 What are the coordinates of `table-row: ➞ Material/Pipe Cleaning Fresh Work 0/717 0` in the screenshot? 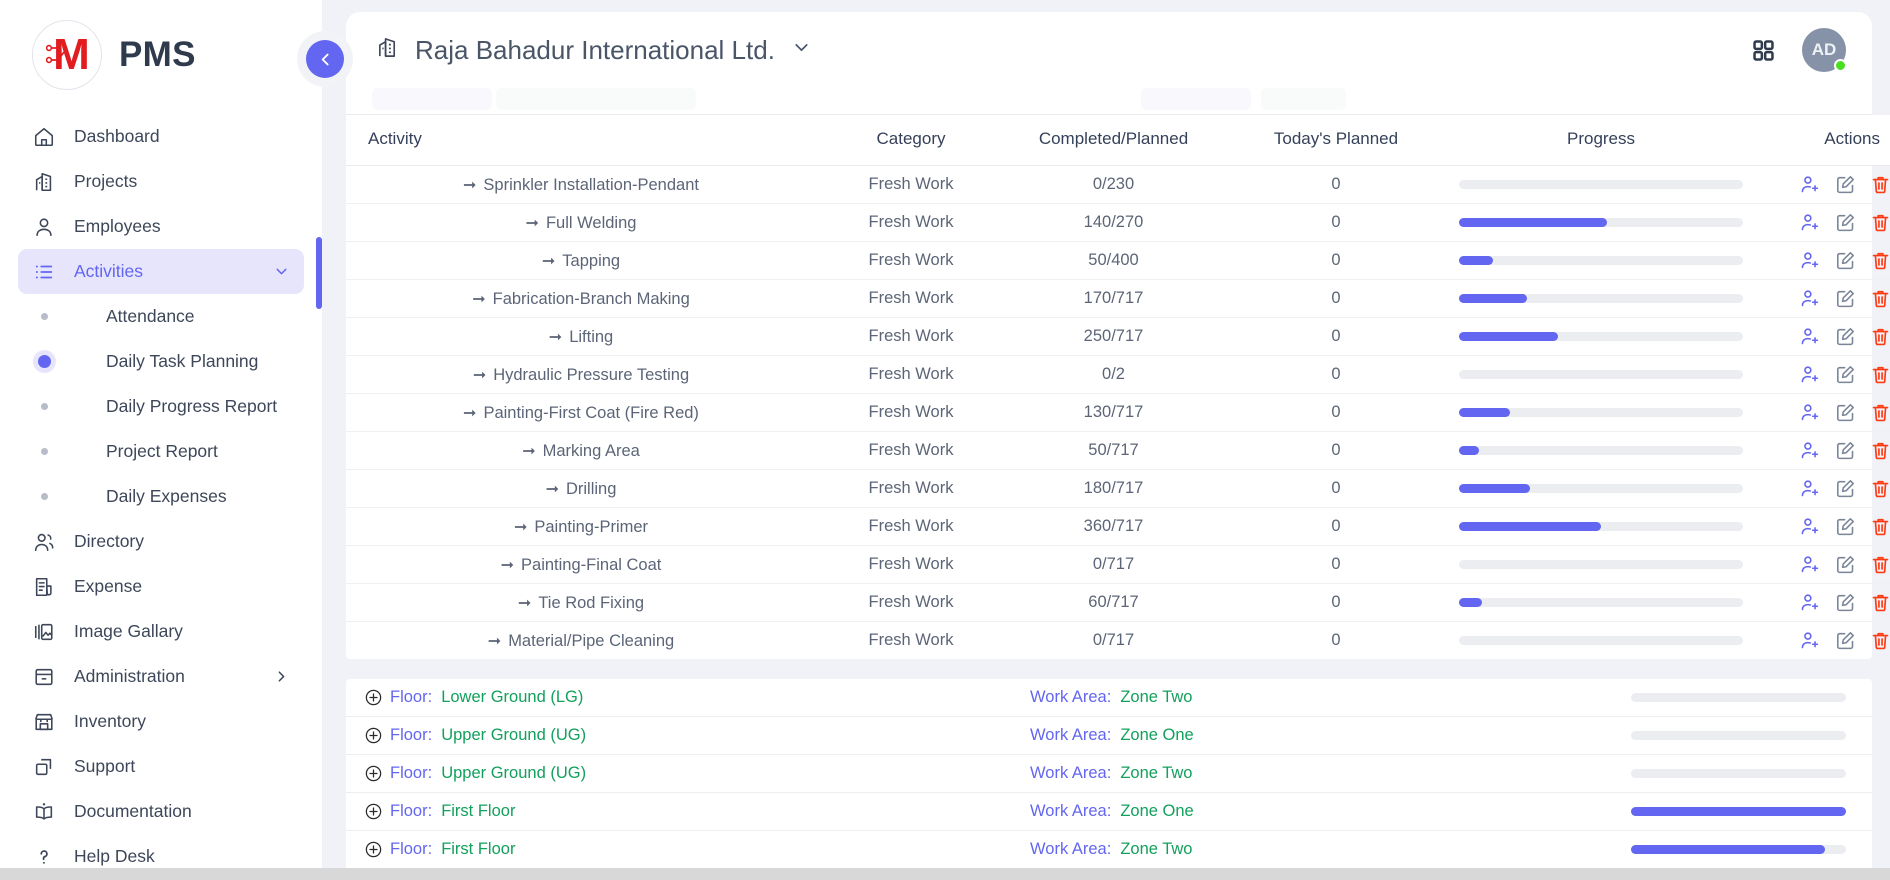 It's located at (1118, 641).